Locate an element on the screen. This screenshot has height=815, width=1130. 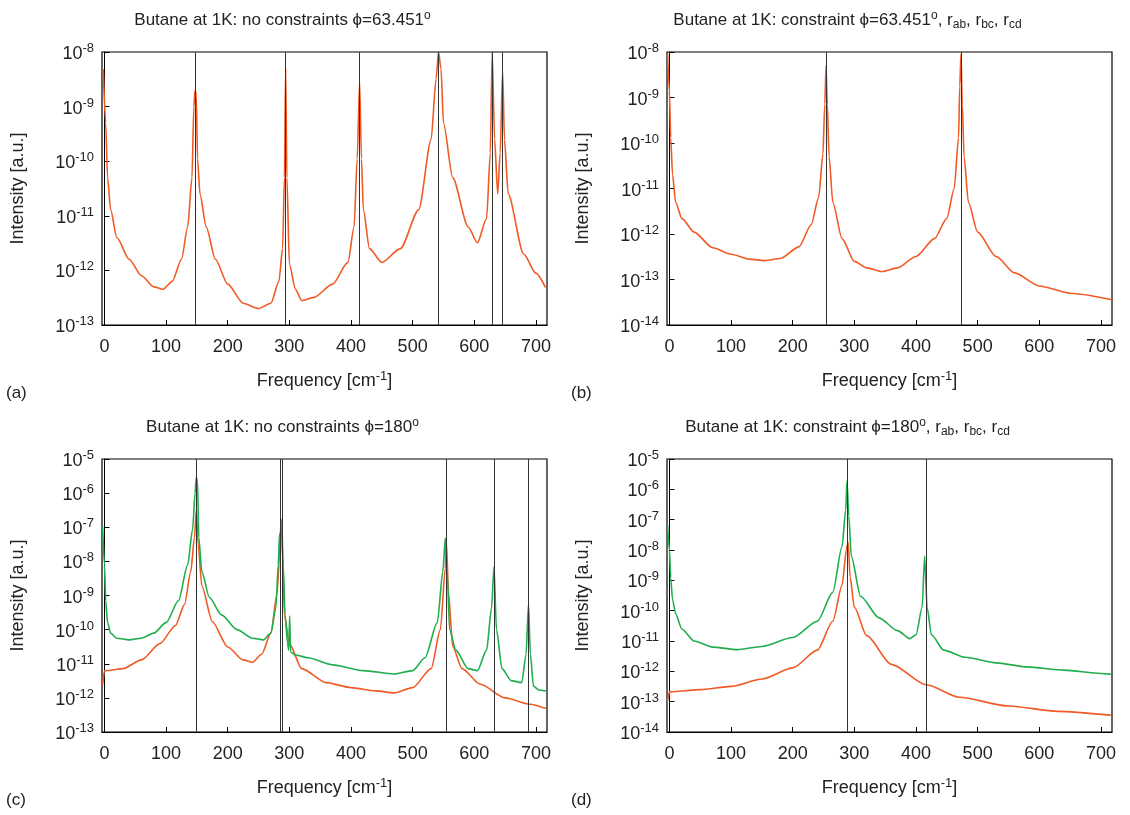
text: (c) is located at coordinates (16, 799).